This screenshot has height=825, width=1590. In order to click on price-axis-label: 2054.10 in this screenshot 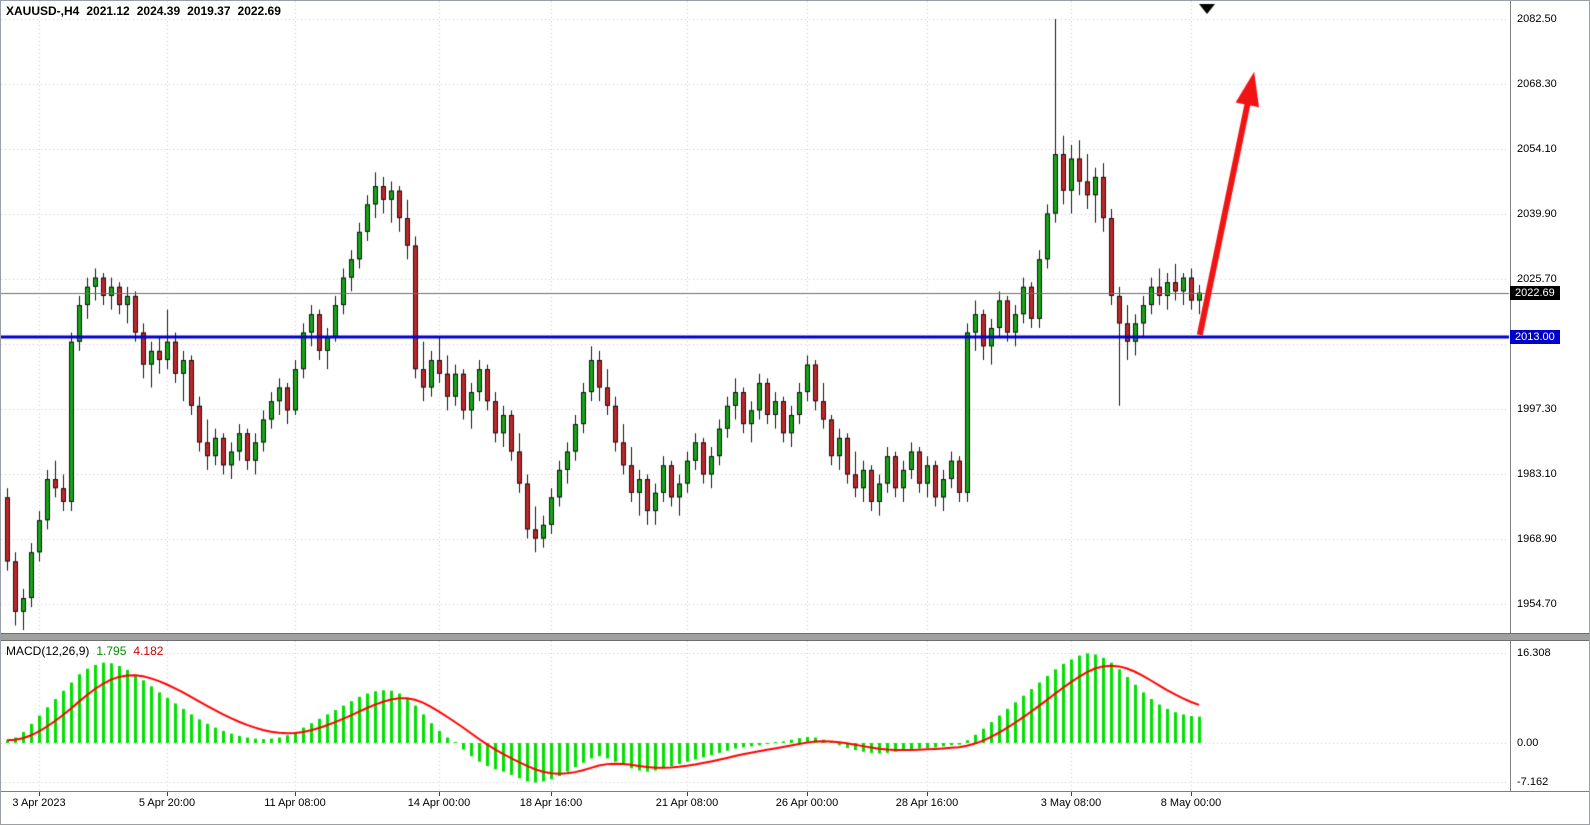, I will do `click(1537, 149)`.